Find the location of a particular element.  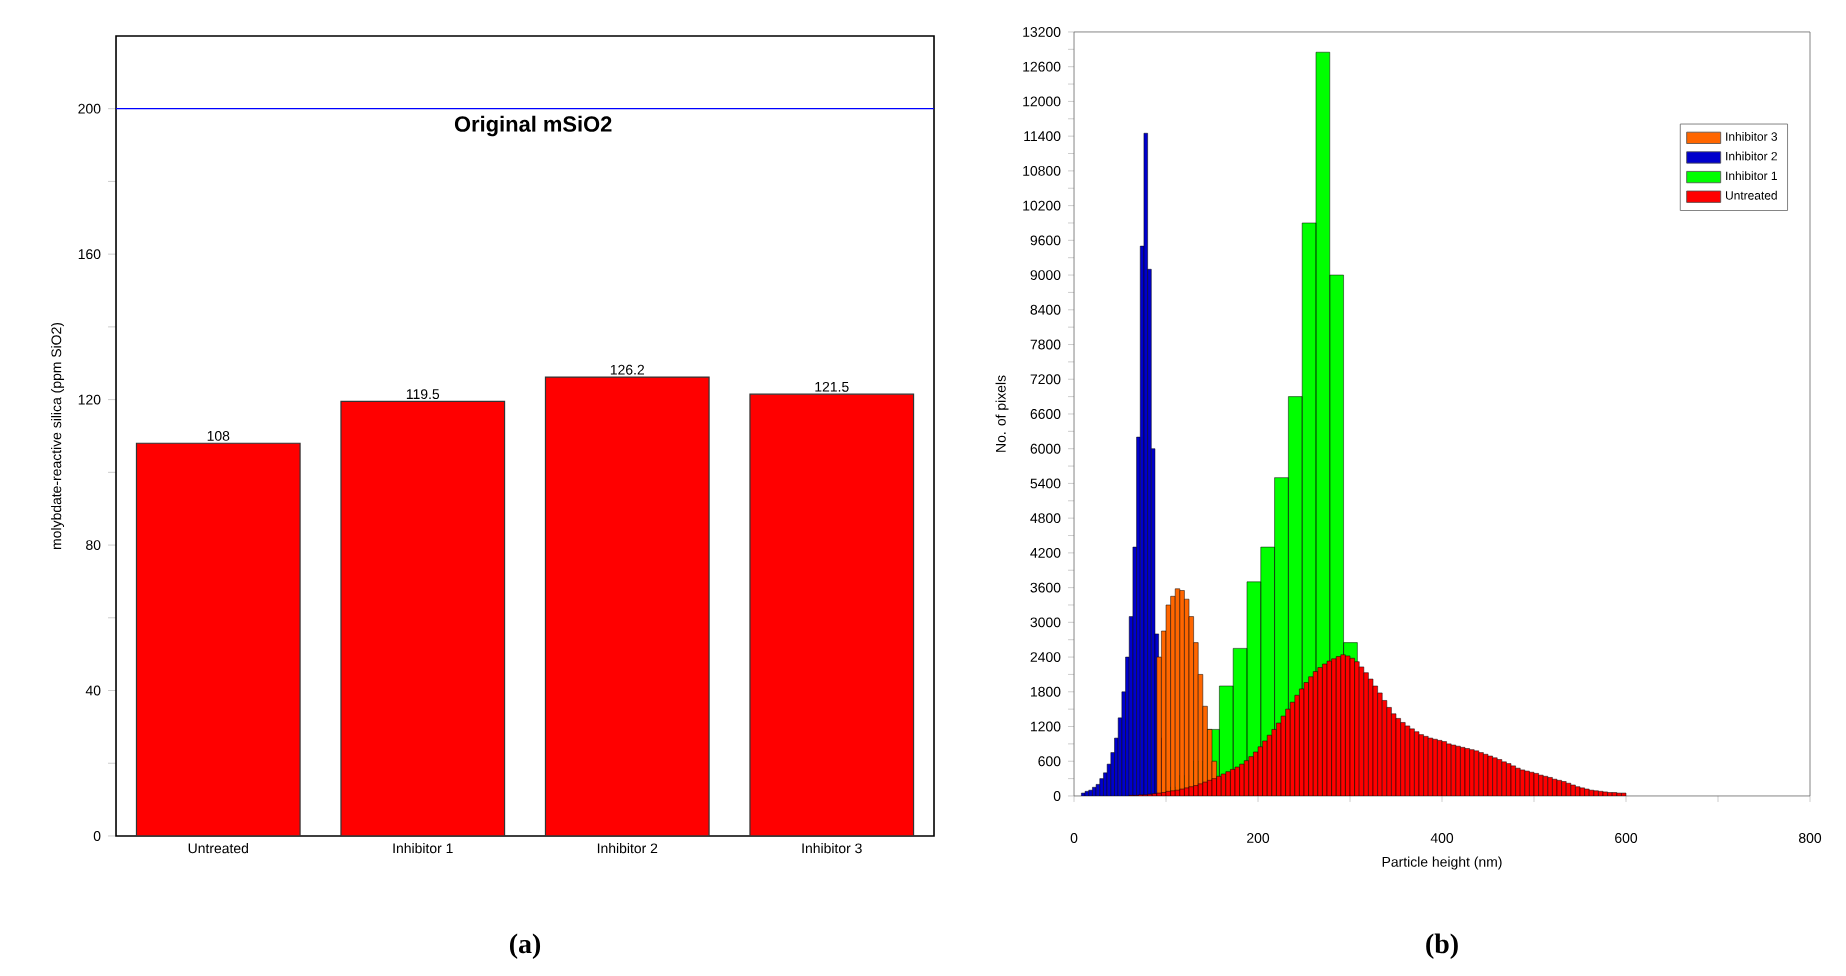

text: (b) is located at coordinates (1442, 946).